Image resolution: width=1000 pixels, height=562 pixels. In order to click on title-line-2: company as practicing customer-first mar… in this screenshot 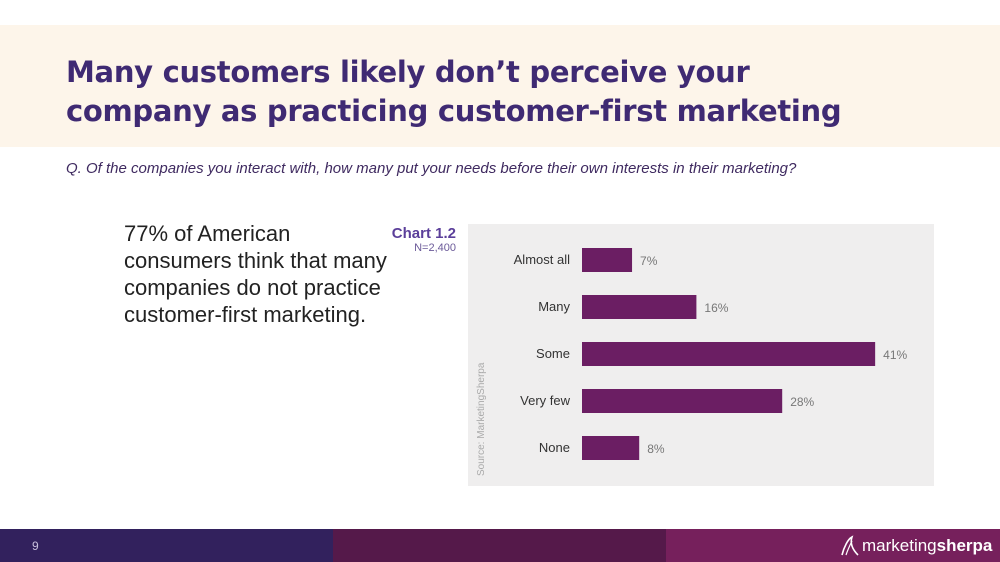, I will do `click(454, 111)`.